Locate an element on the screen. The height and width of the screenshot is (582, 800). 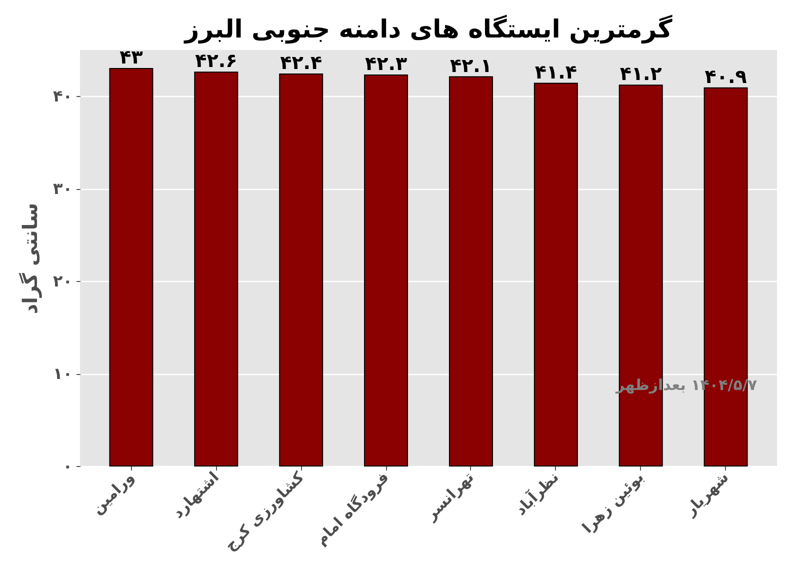
chart-title: گرمترین ایستگاه های دامنه جنوبی البرز is located at coordinates (427, 29).